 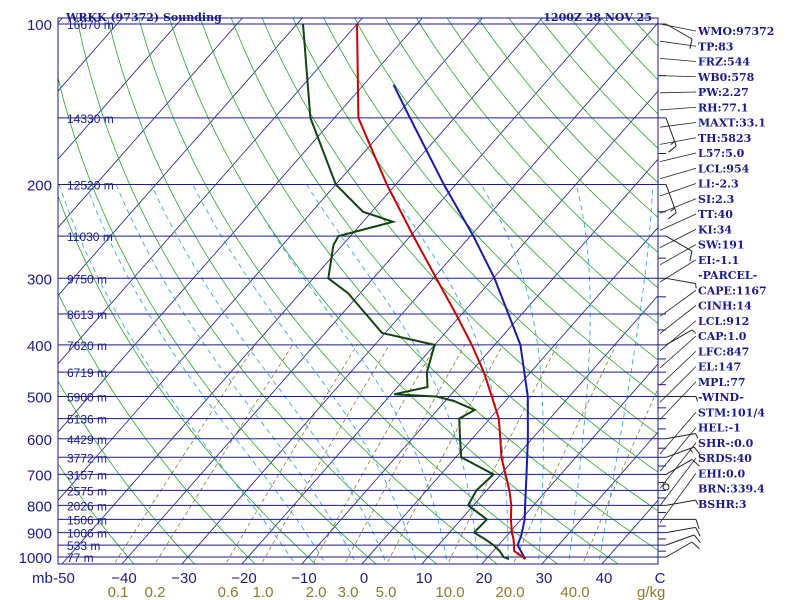 I want to click on index-label: TP:83, so click(x=715, y=46).